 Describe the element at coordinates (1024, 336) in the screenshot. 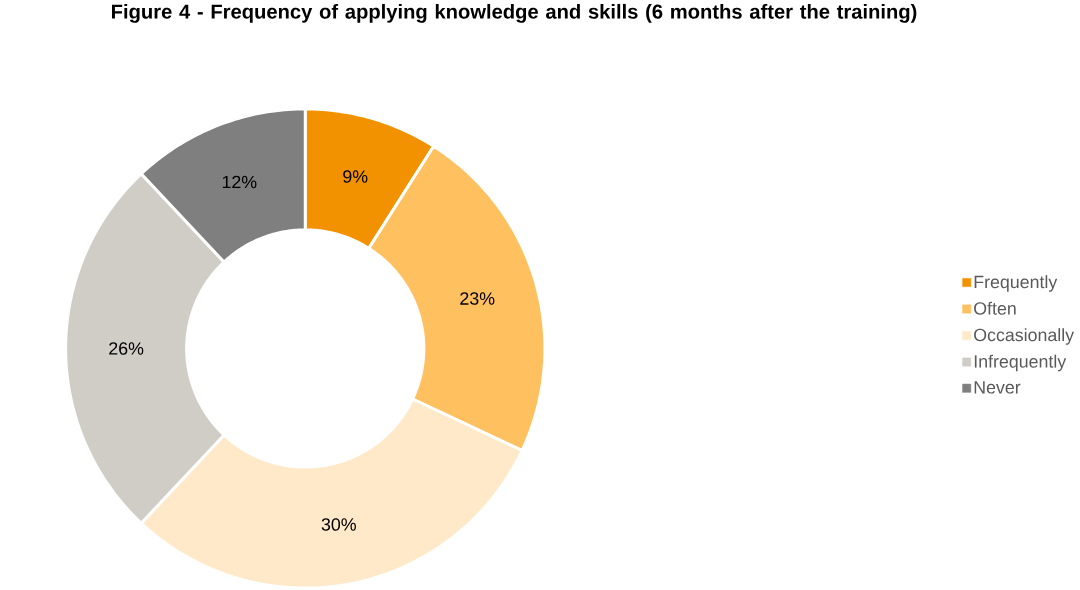

I see `legend-label: Occasionally` at that location.